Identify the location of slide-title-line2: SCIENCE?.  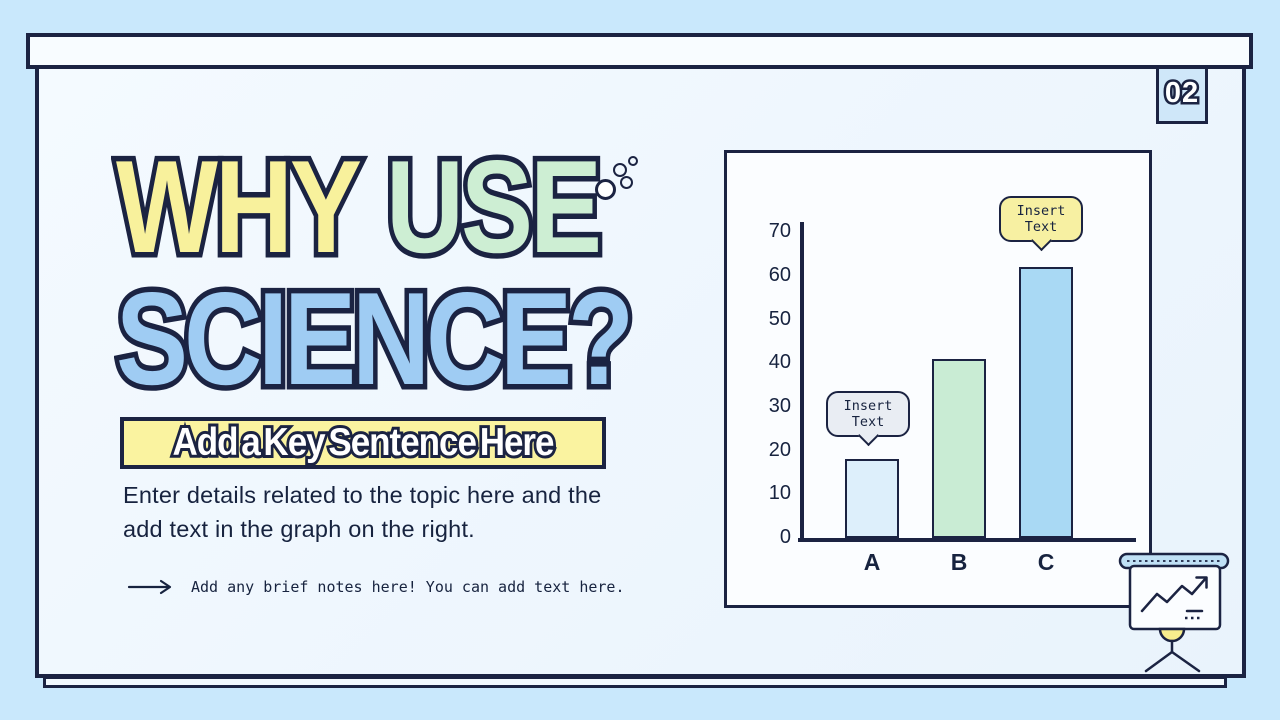
(374, 338).